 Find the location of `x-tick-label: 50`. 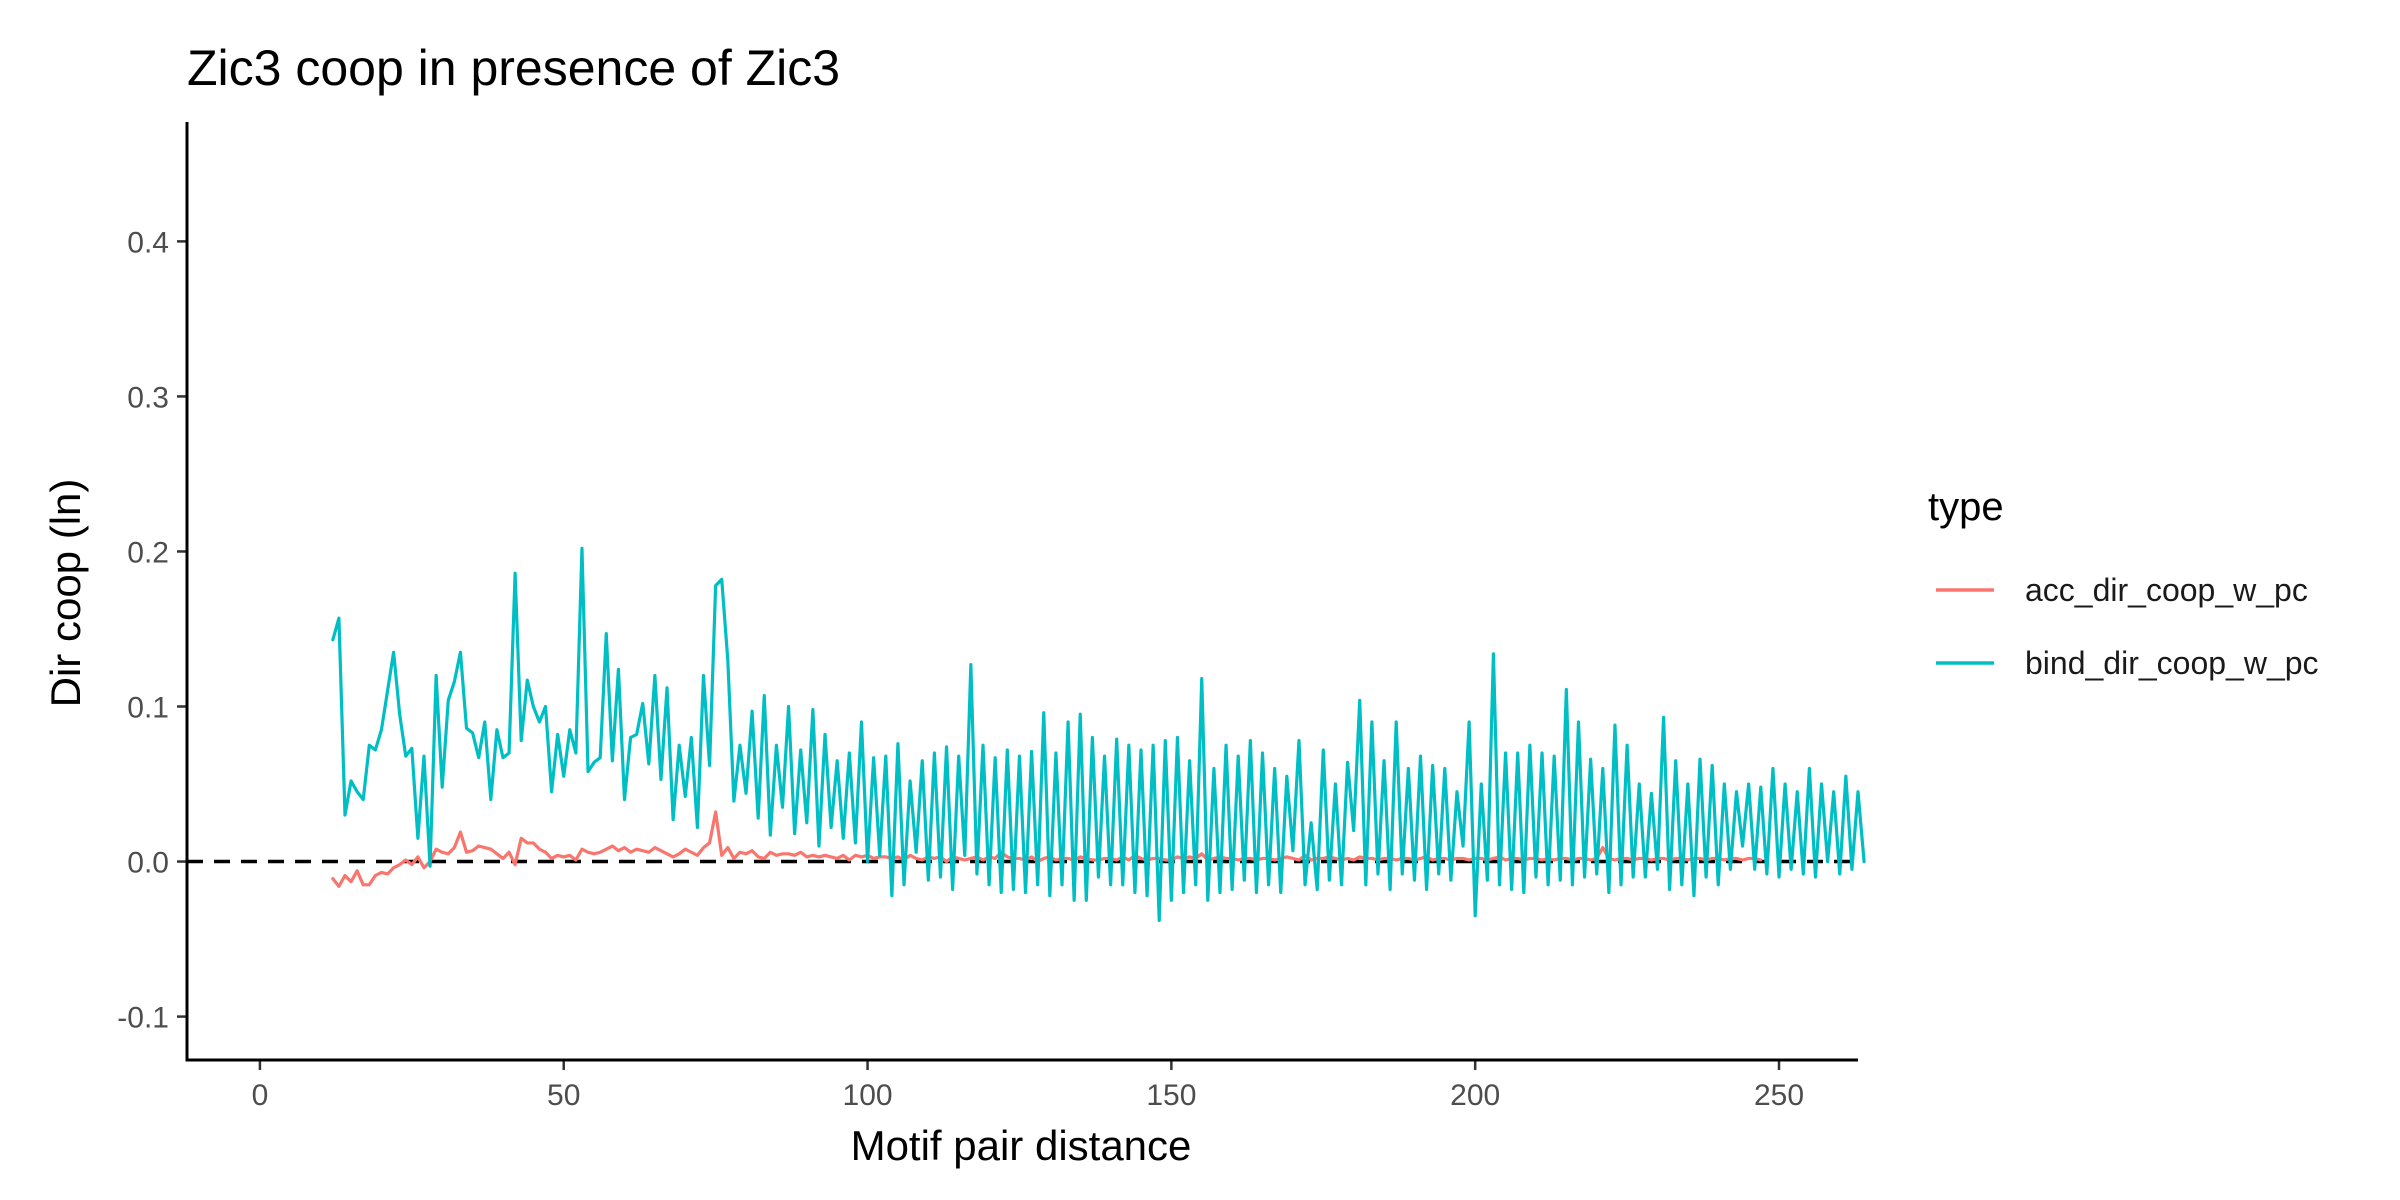

x-tick-label: 50 is located at coordinates (563, 1095).